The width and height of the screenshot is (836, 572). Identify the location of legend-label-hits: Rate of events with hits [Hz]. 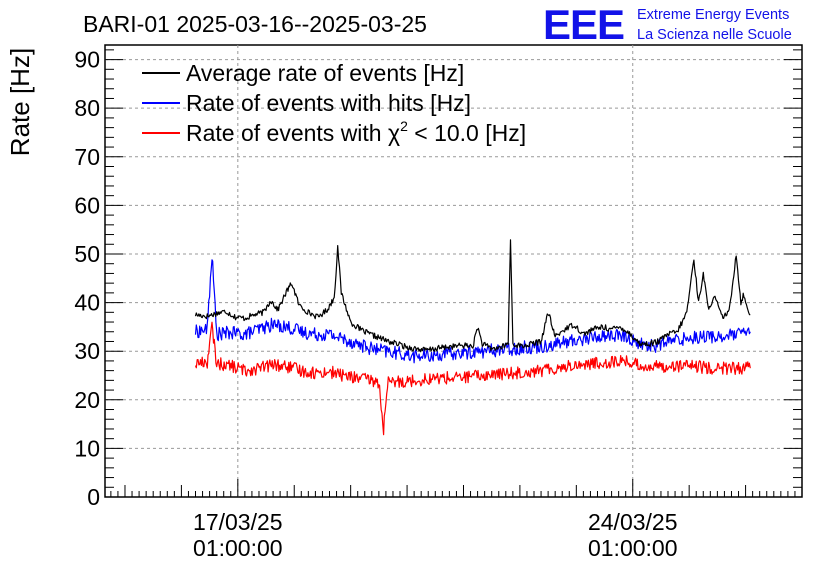
(328, 103).